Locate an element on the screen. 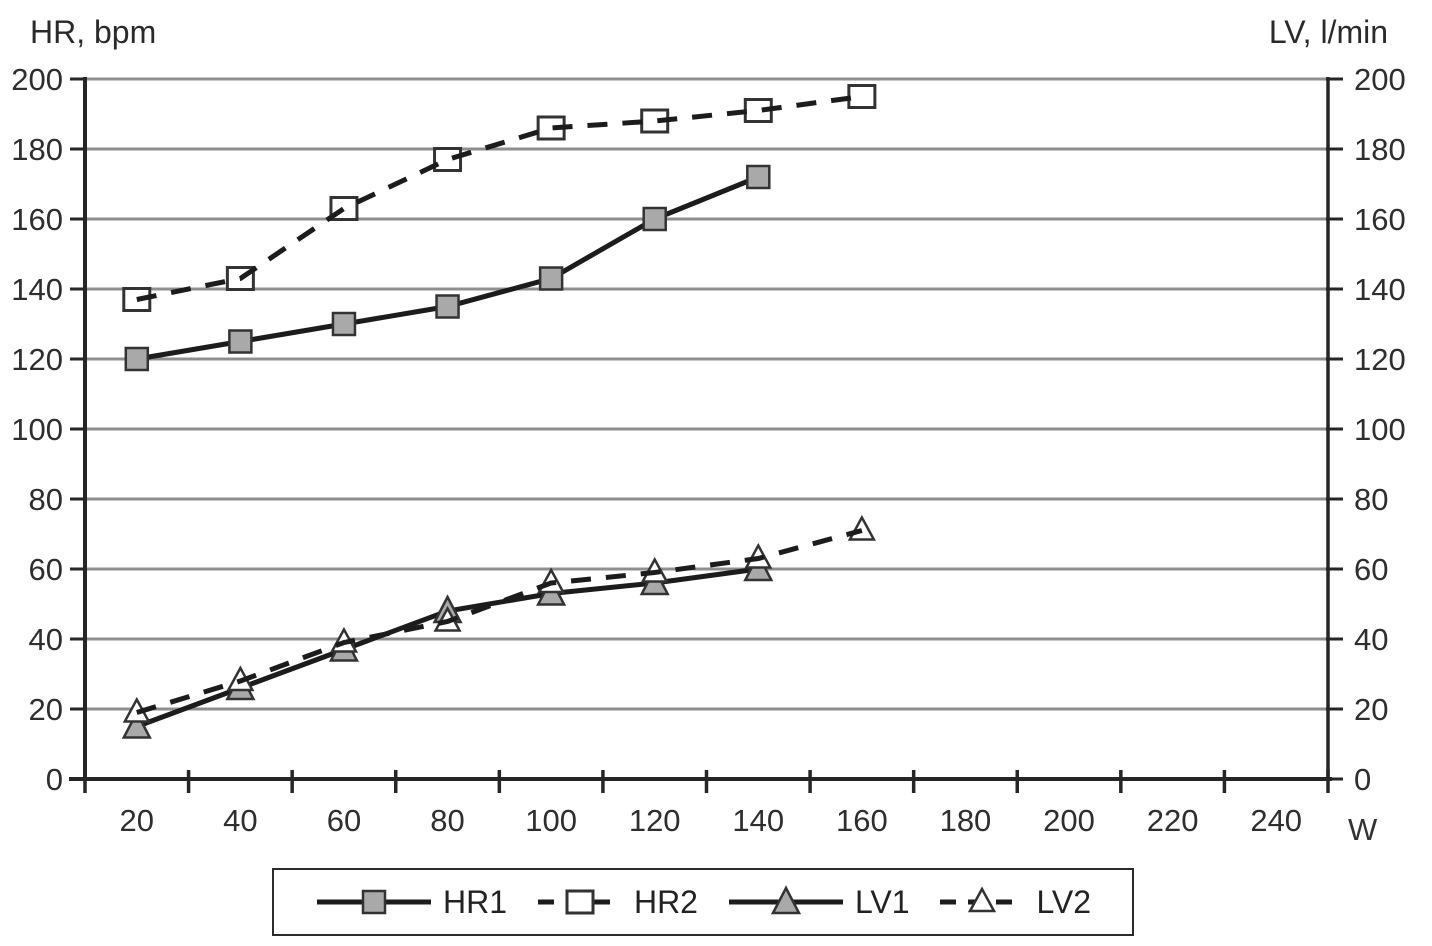  legend-label: HR2 is located at coordinates (665, 901).